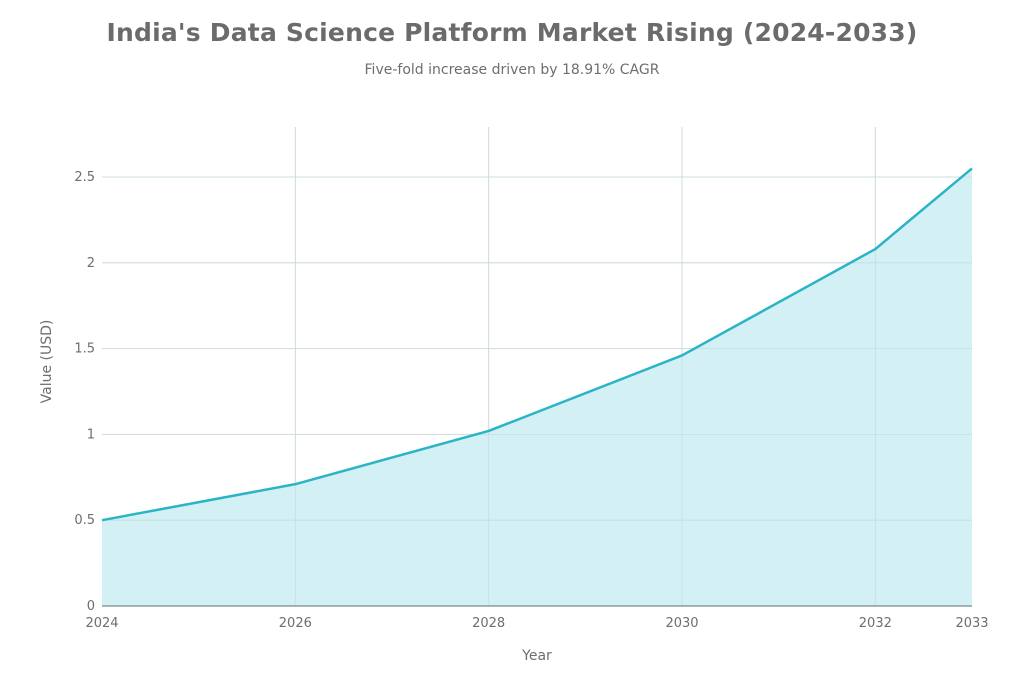 The width and height of the screenshot is (1024, 683). Describe the element at coordinates (488, 623) in the screenshot. I see `x-tick-label: 2028` at that location.